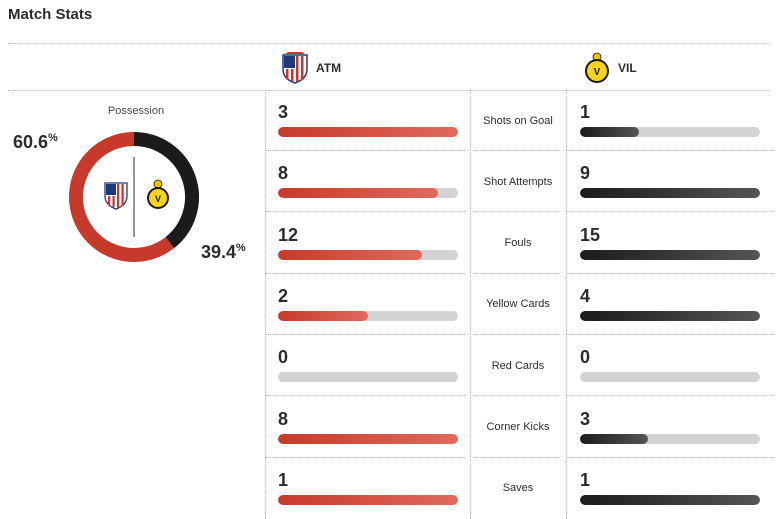 The image size is (778, 519). I want to click on home-team-abbr: ATM, so click(329, 68).